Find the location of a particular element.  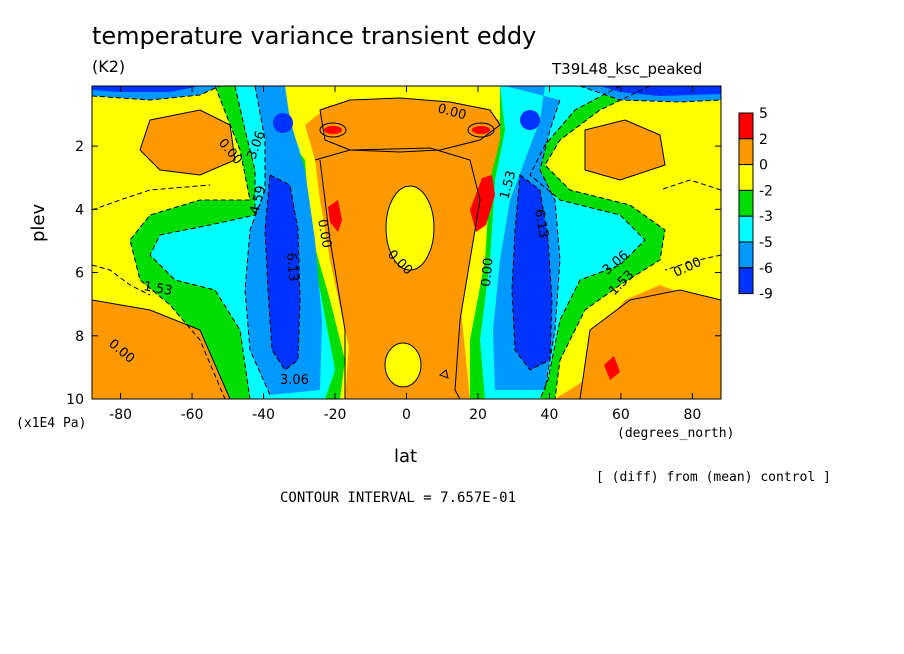

colorbar-label: -9 is located at coordinates (766, 295).